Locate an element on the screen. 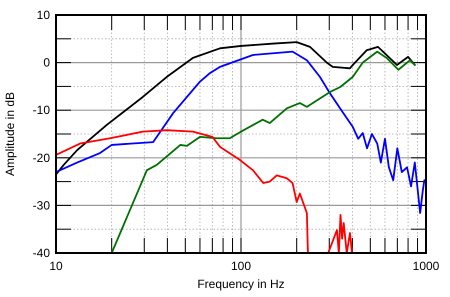  y-tick-label: -40 is located at coordinates (41, 253).